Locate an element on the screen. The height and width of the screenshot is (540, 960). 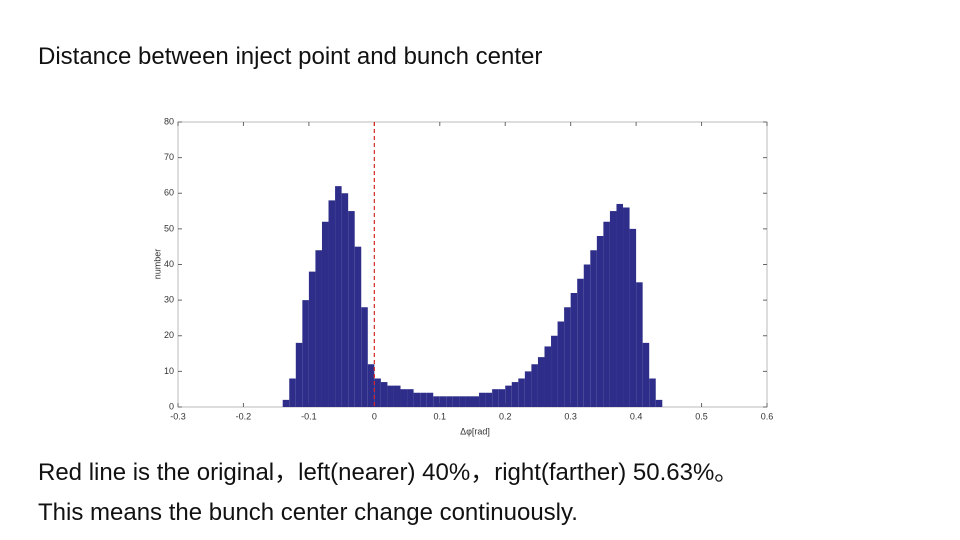
x-tick-label: -0.3 is located at coordinates (178, 416).